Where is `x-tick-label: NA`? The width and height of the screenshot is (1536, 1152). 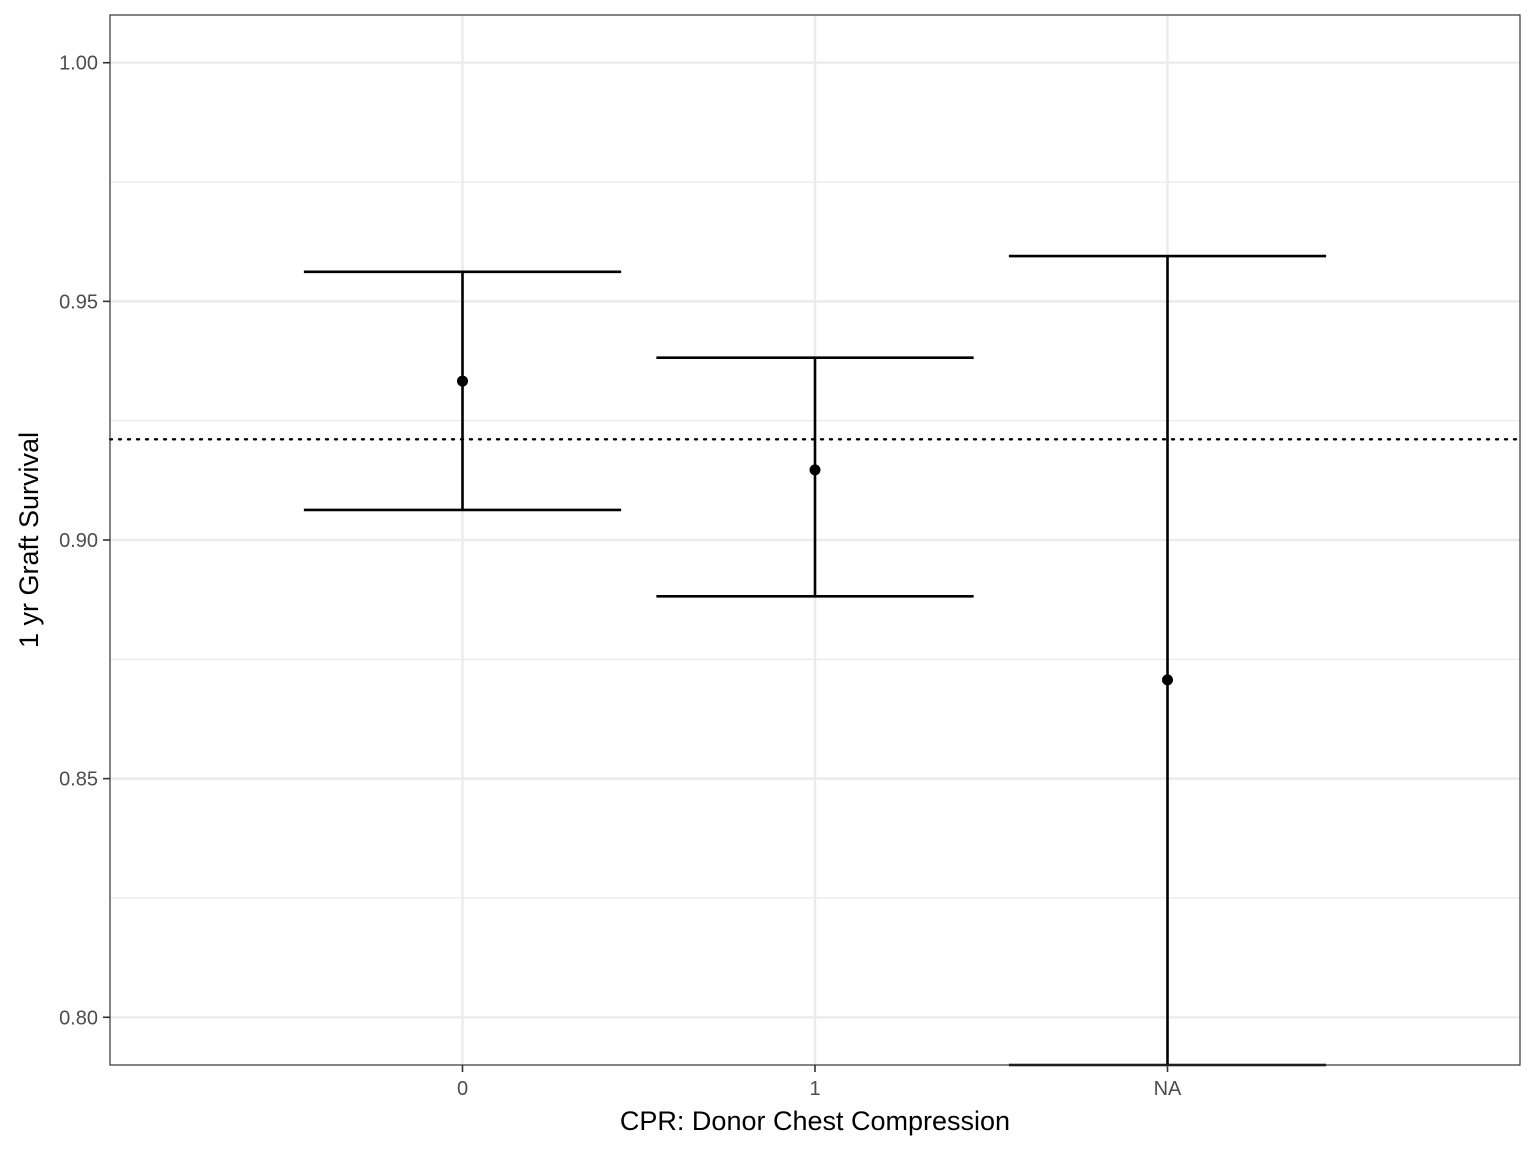 x-tick-label: NA is located at coordinates (1168, 1089).